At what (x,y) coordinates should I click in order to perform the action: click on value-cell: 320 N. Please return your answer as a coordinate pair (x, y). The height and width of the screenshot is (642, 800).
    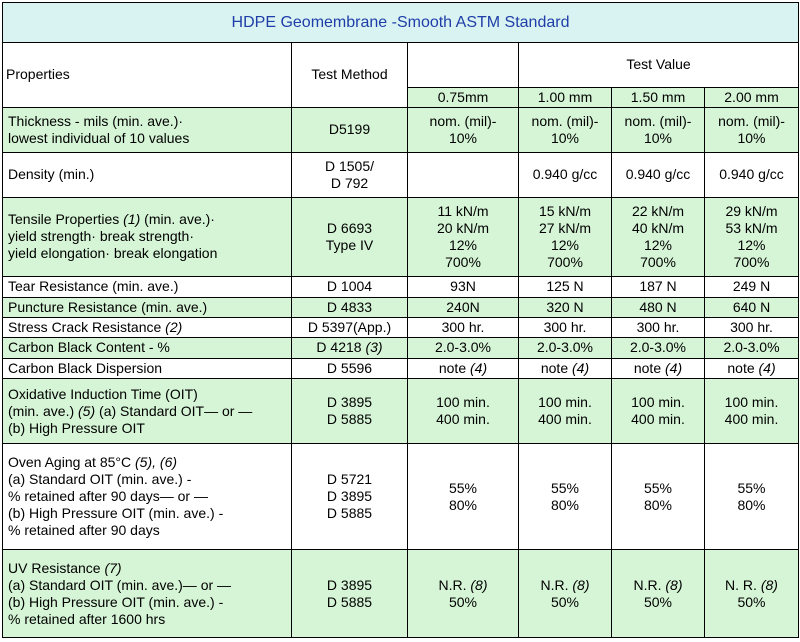
    Looking at the image, I should click on (565, 307).